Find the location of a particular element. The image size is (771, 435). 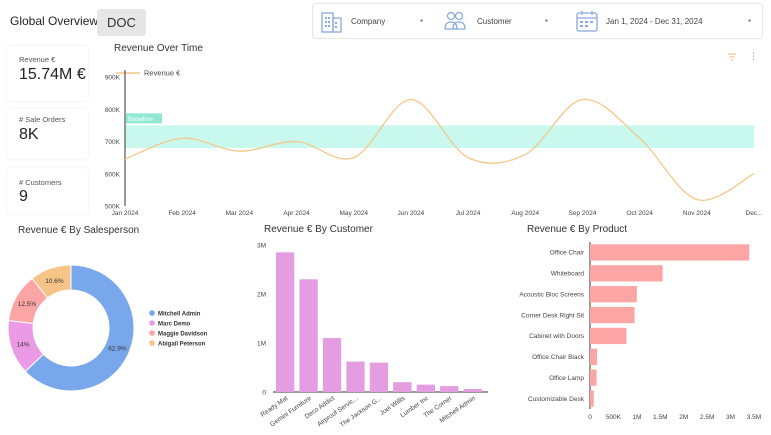

x-tick-label: 3M is located at coordinates (730, 417).